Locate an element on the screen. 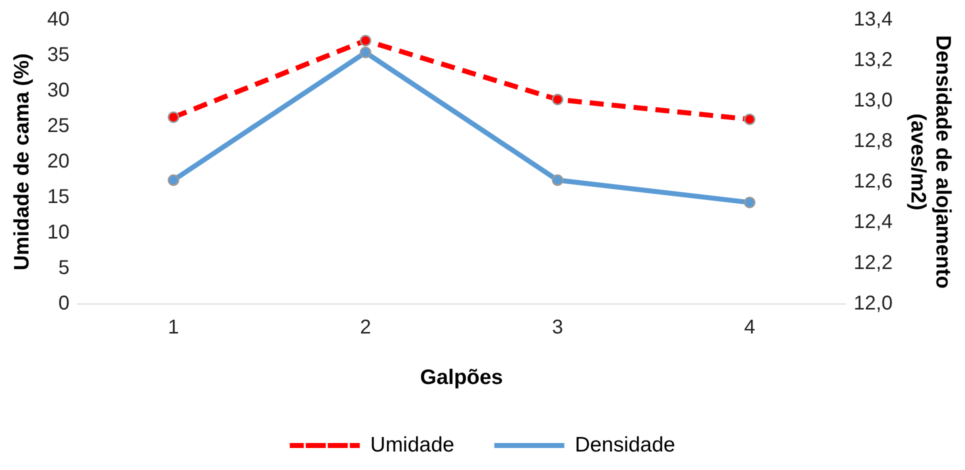 This screenshot has width=965, height=470. y-tick-label: 10 is located at coordinates (58, 232).